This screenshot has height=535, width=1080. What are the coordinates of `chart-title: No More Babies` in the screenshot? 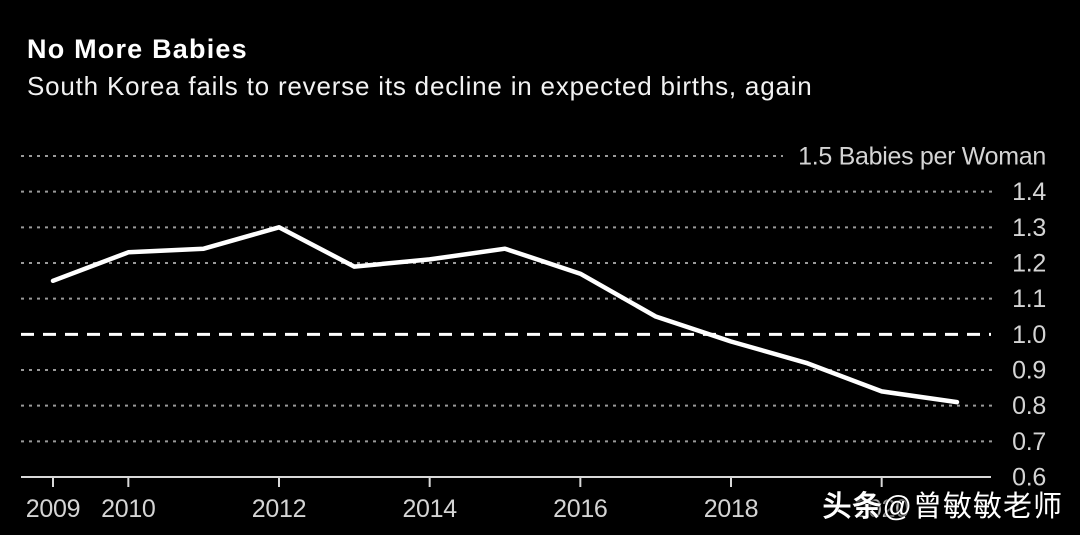 It's located at (137, 49).